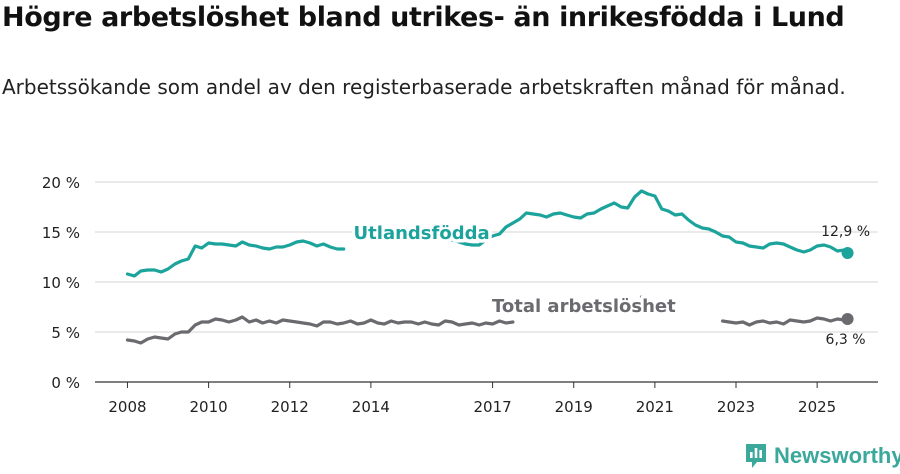 The width and height of the screenshot is (900, 474). What do you see at coordinates (845, 232) in the screenshot?
I see `end-value-label: 12,9 %` at bounding box center [845, 232].